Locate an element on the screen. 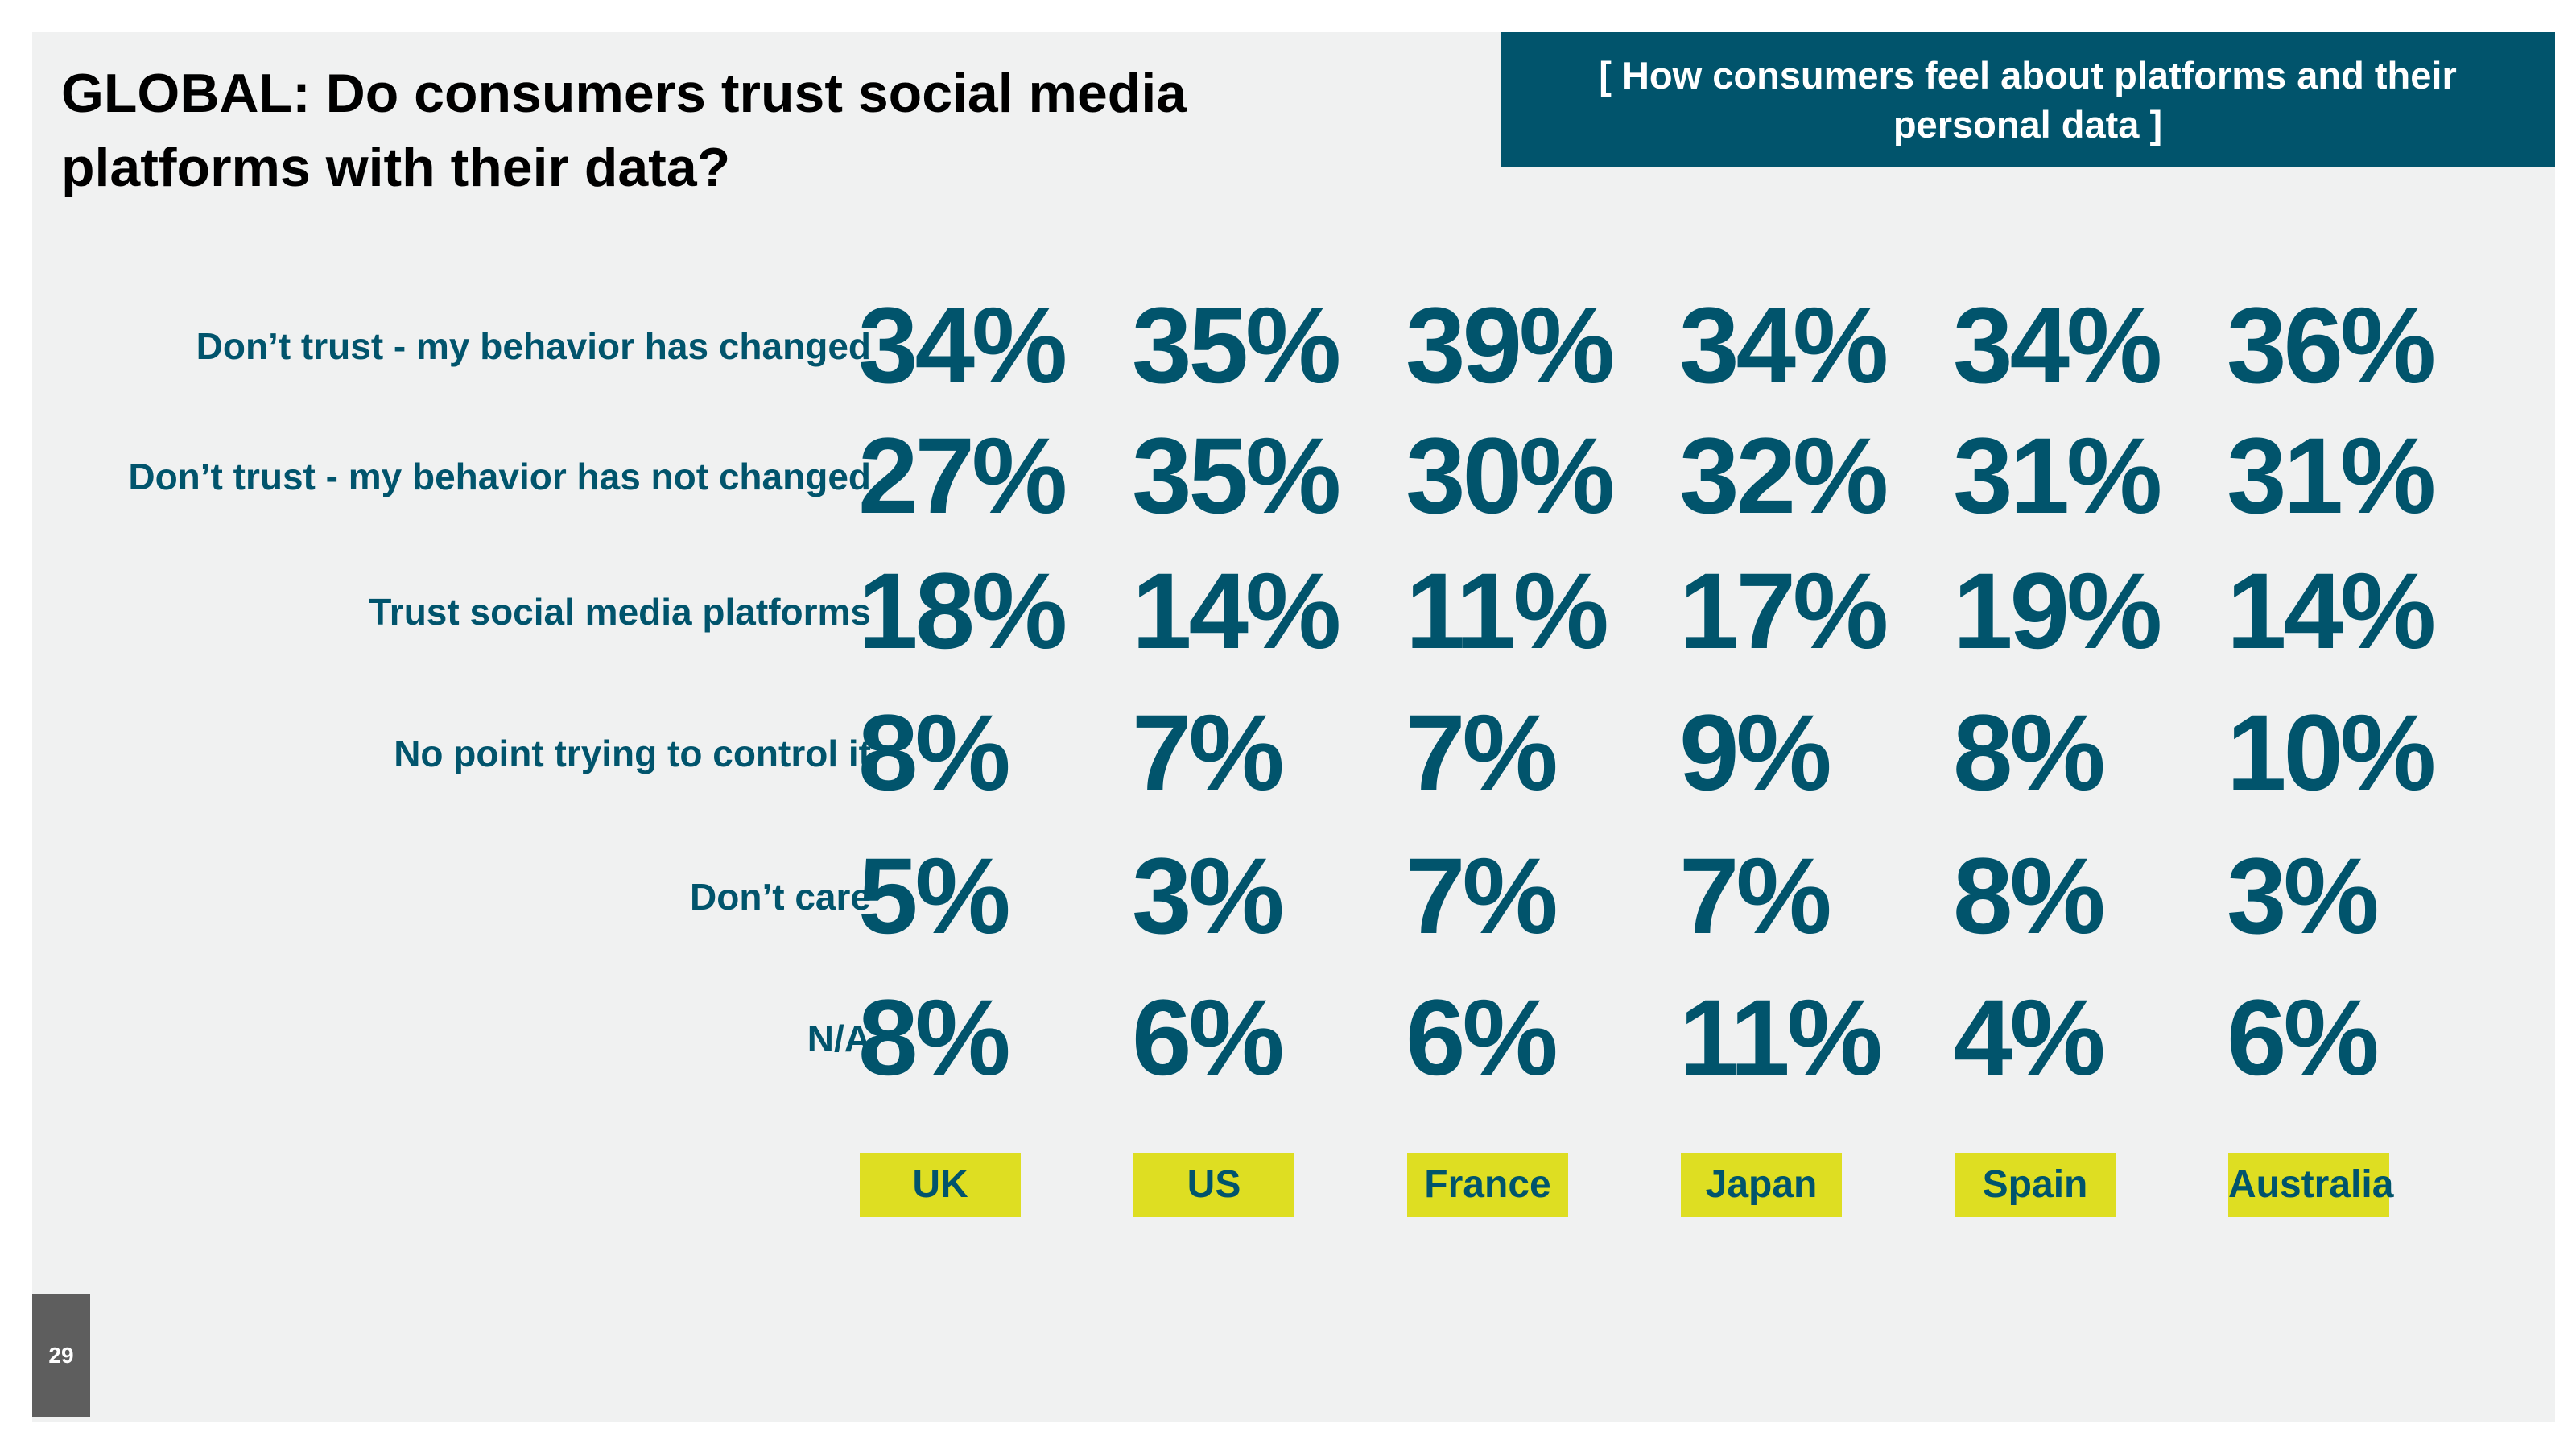 The width and height of the screenshot is (2576, 1449). country-label: US is located at coordinates (1213, 1185).